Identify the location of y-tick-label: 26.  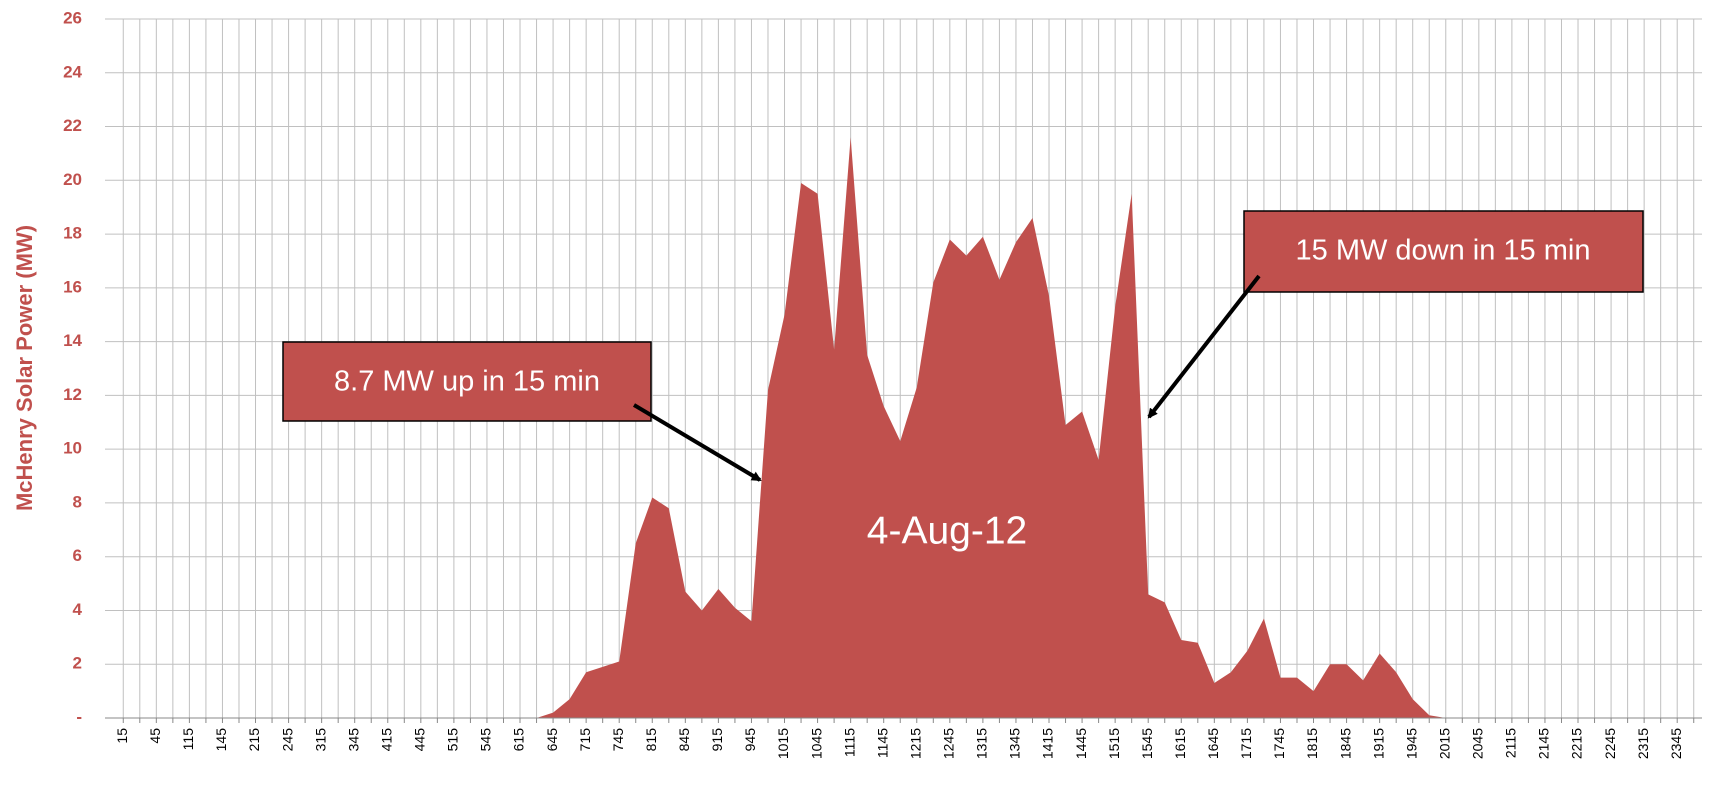
(72, 17).